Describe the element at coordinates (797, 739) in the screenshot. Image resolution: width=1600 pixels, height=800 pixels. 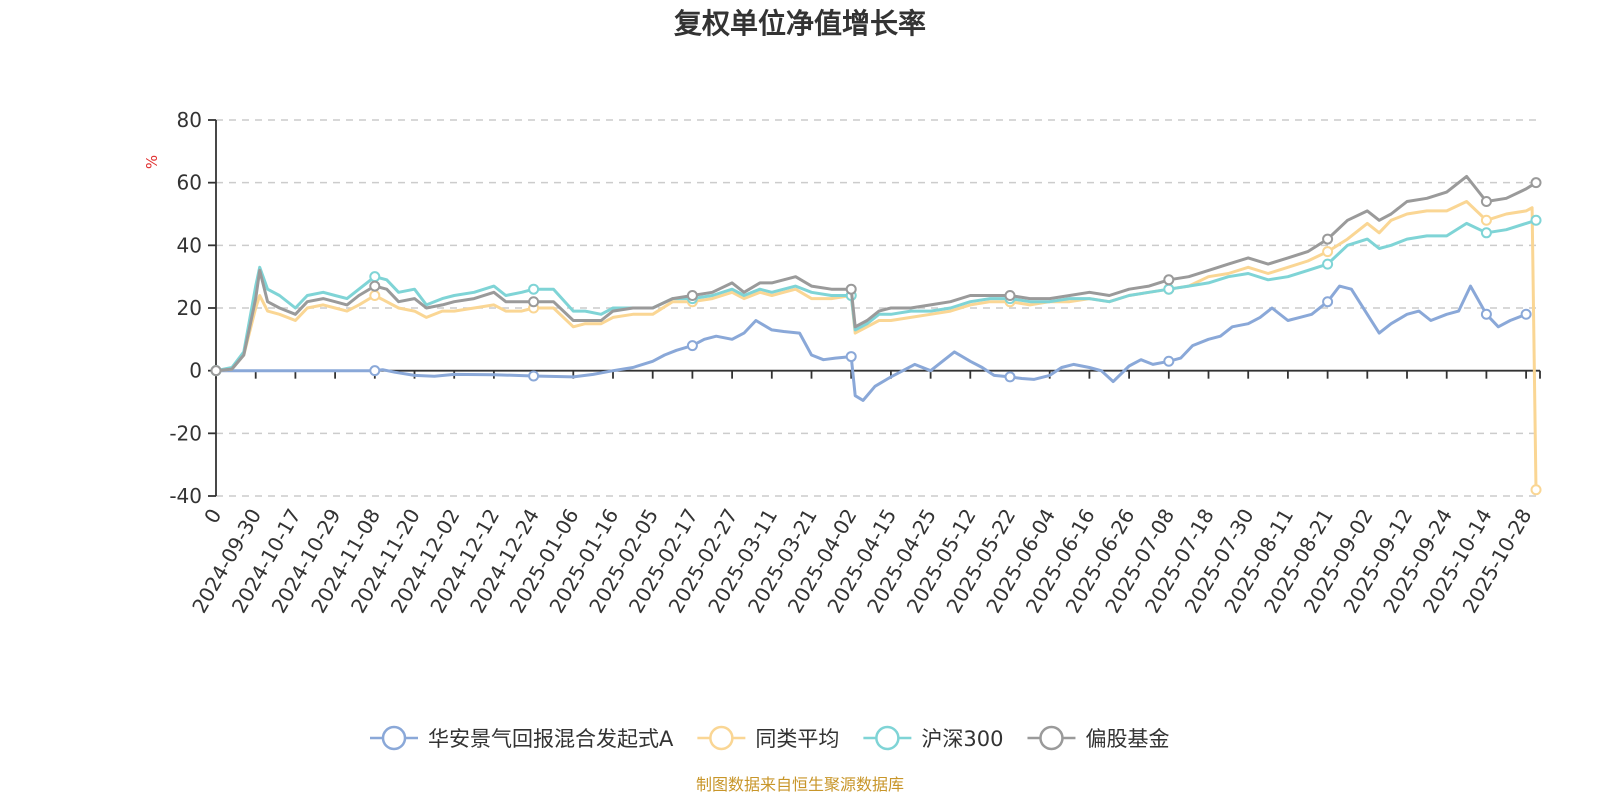
I see `legend-label-1: 同类平均` at that location.